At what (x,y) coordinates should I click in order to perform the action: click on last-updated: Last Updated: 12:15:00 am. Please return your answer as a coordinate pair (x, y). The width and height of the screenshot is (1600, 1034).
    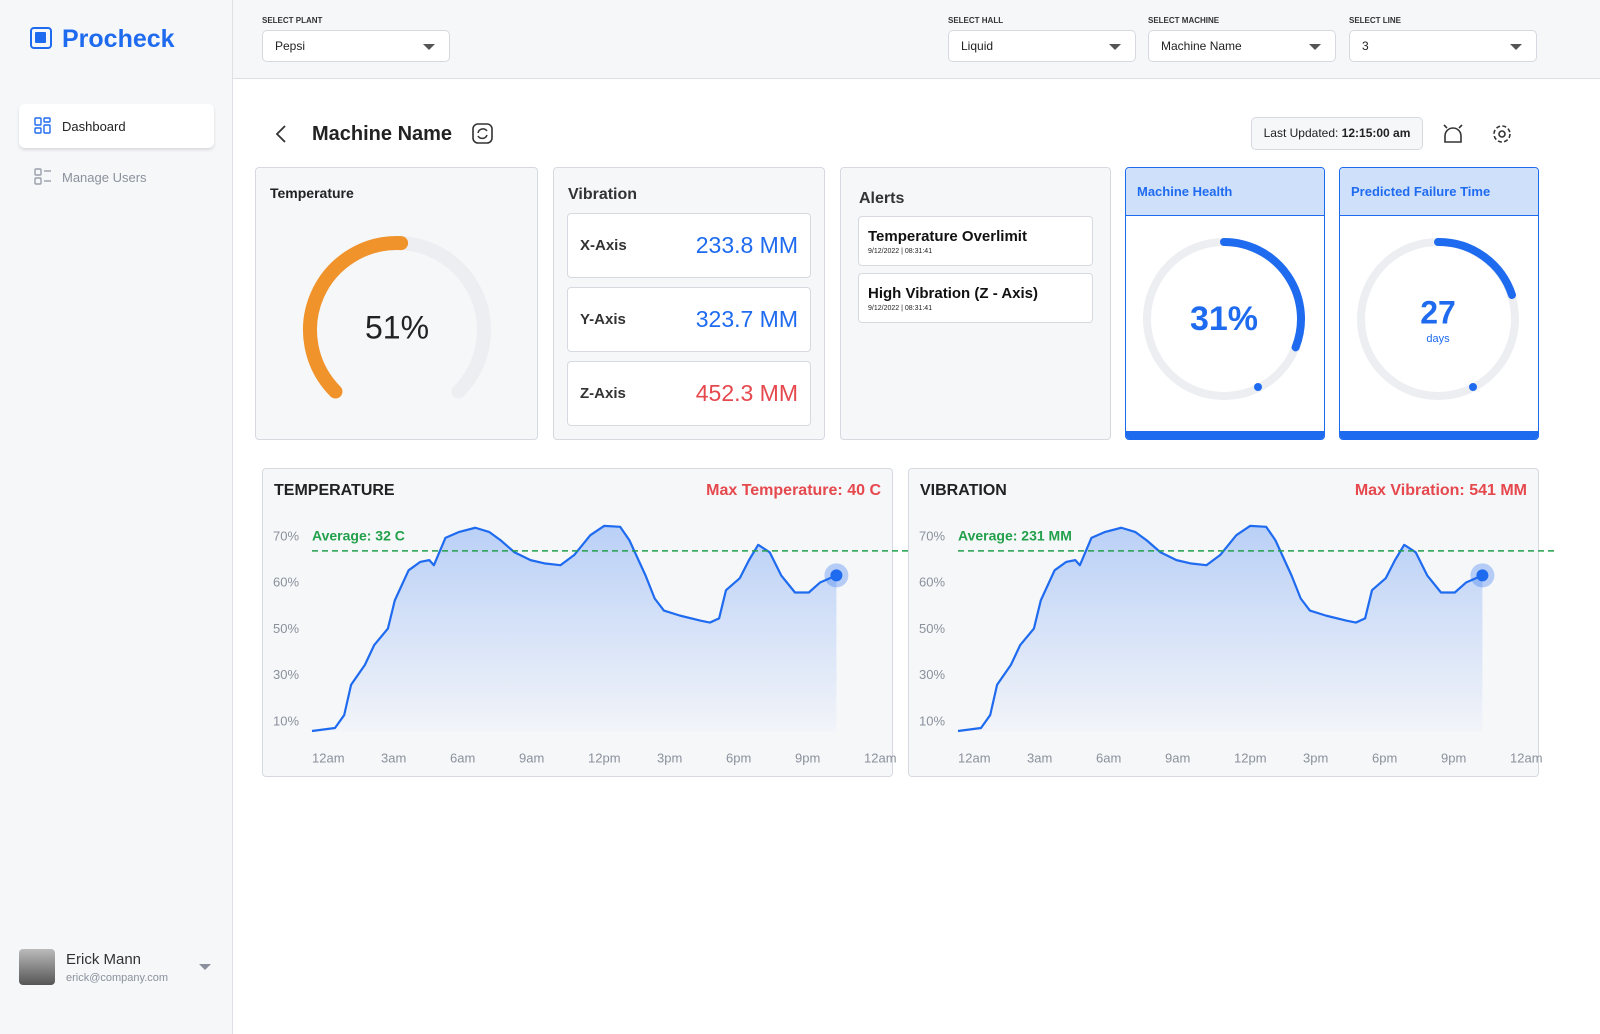
    Looking at the image, I should click on (1337, 133).